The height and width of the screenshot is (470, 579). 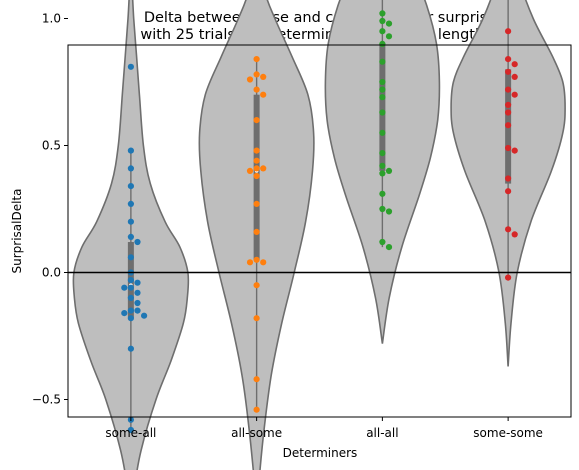 What do you see at coordinates (382, 107) in the screenshot?
I see `iqr-box-all-all` at bounding box center [382, 107].